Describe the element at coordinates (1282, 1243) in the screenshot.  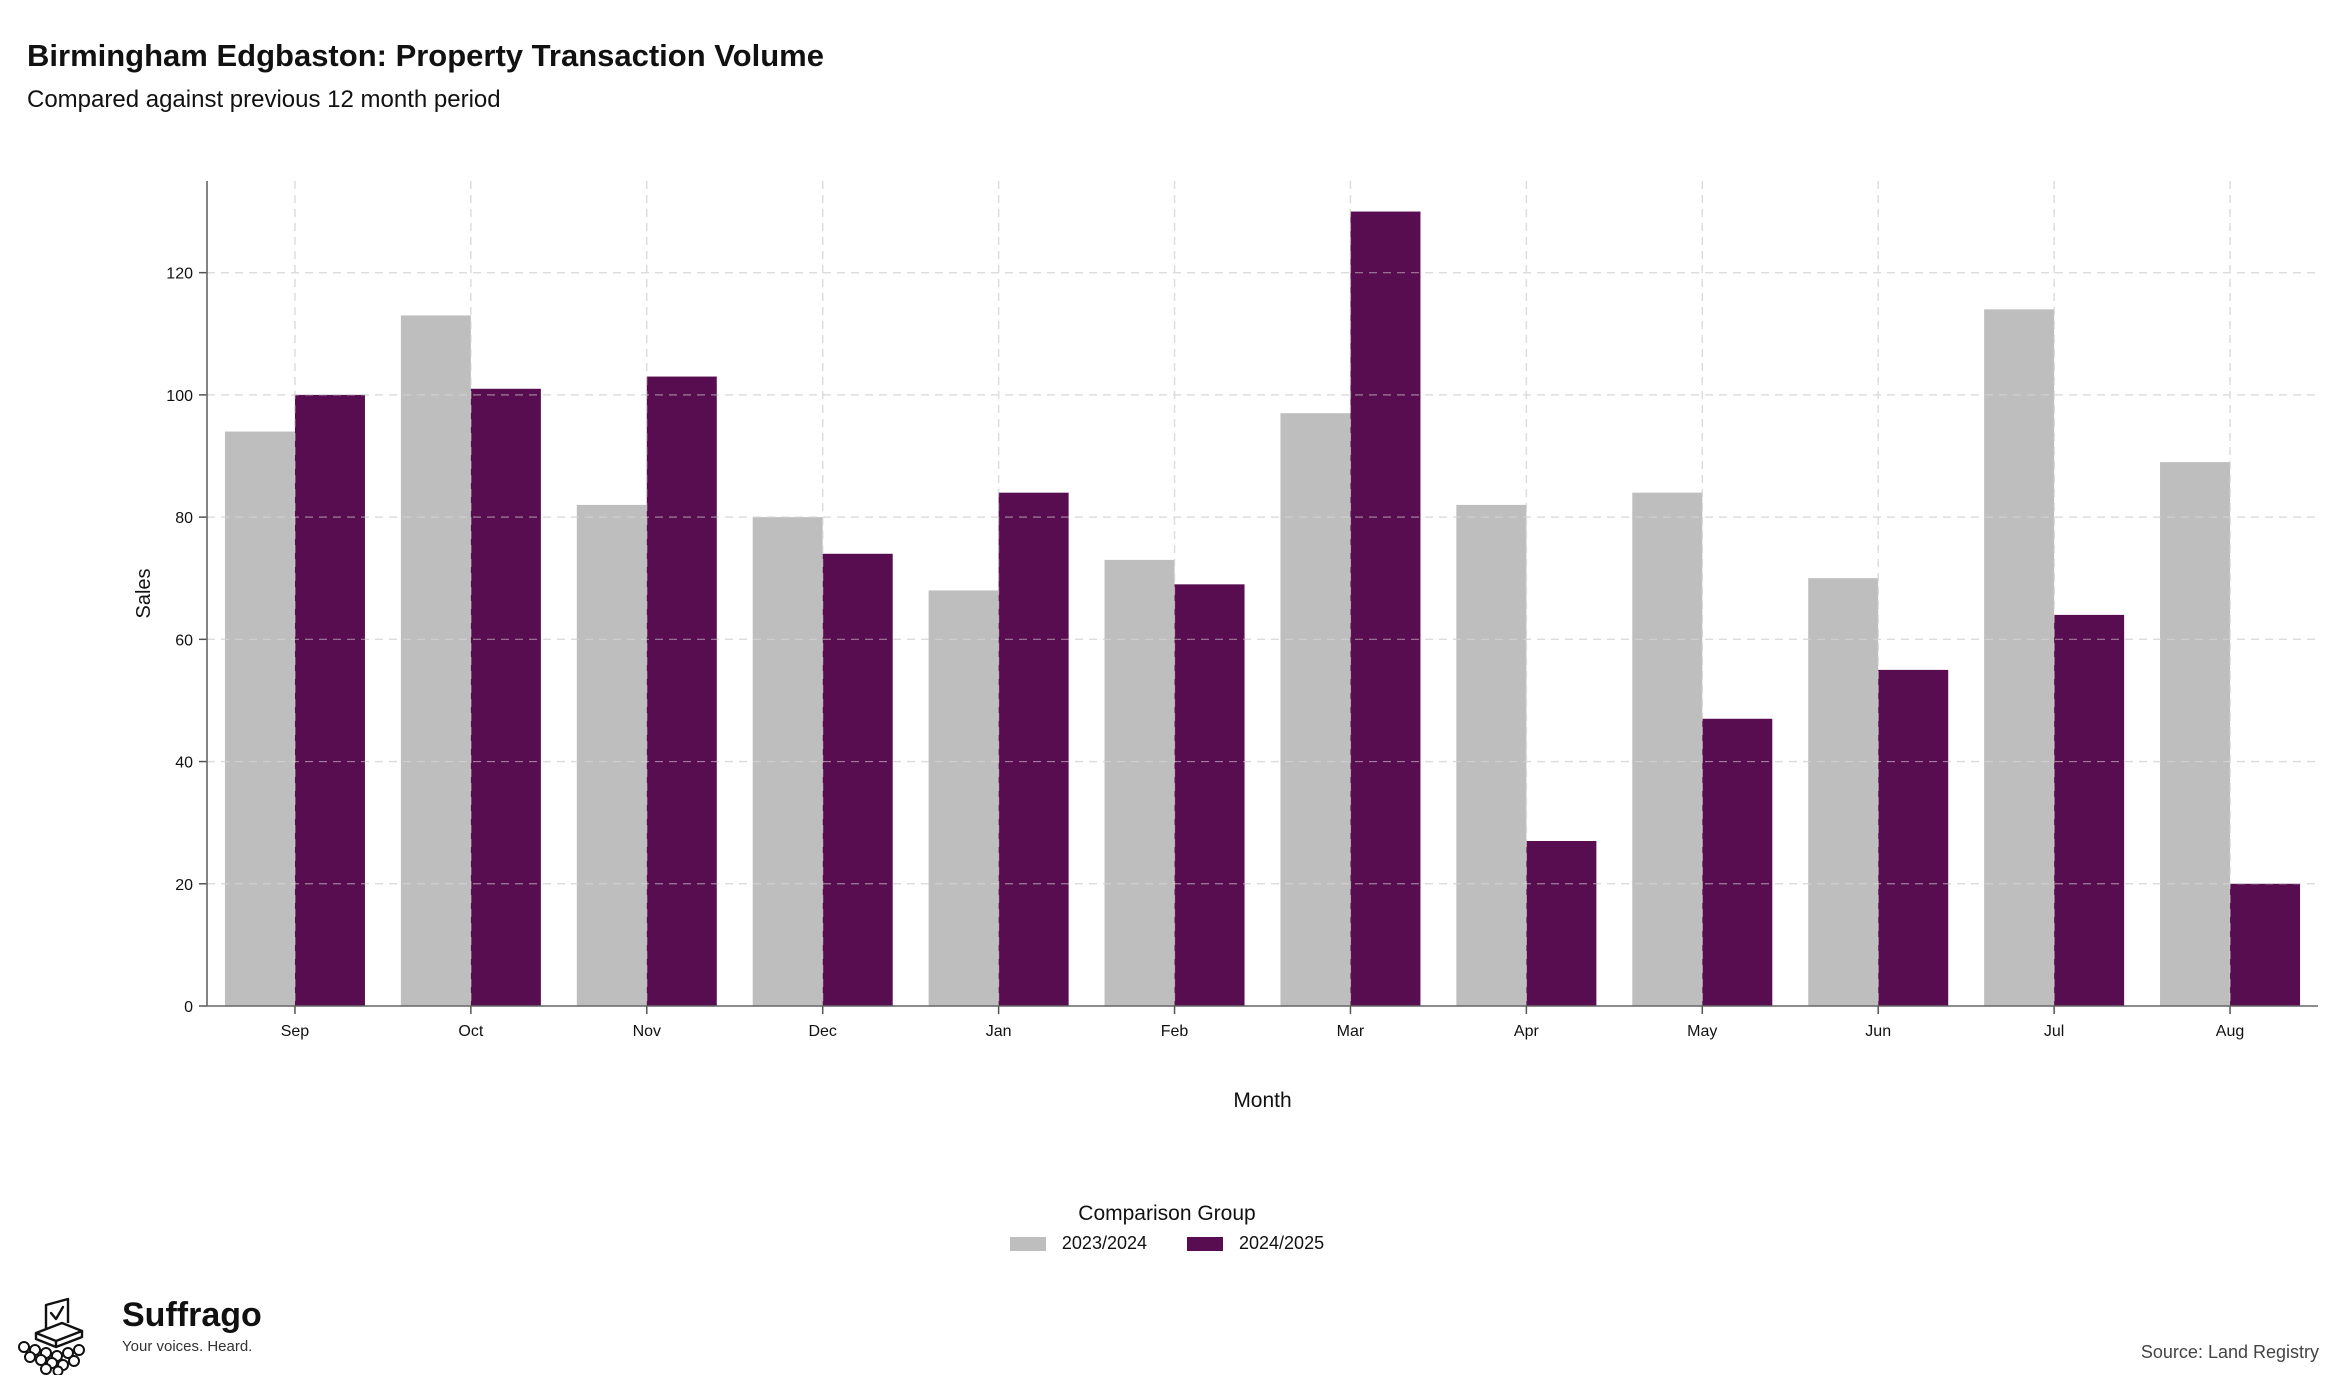
I see `legend-label-2024-2025: 2024/2025` at that location.